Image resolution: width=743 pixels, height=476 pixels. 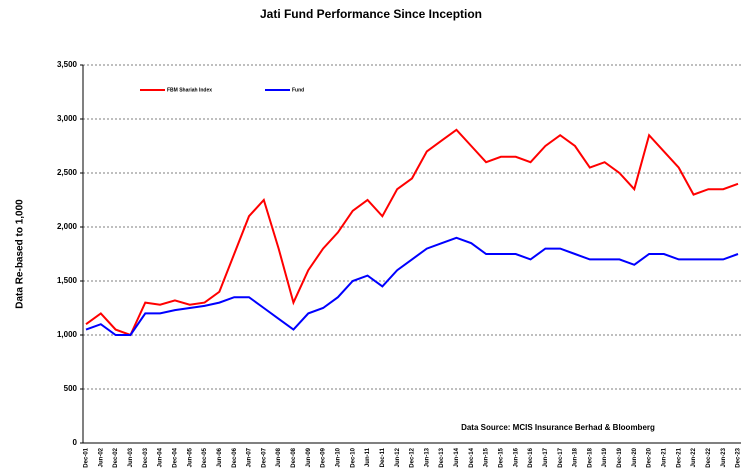 What do you see at coordinates (220, 457) in the screenshot?
I see `x-tick-label: Jun-06` at bounding box center [220, 457].